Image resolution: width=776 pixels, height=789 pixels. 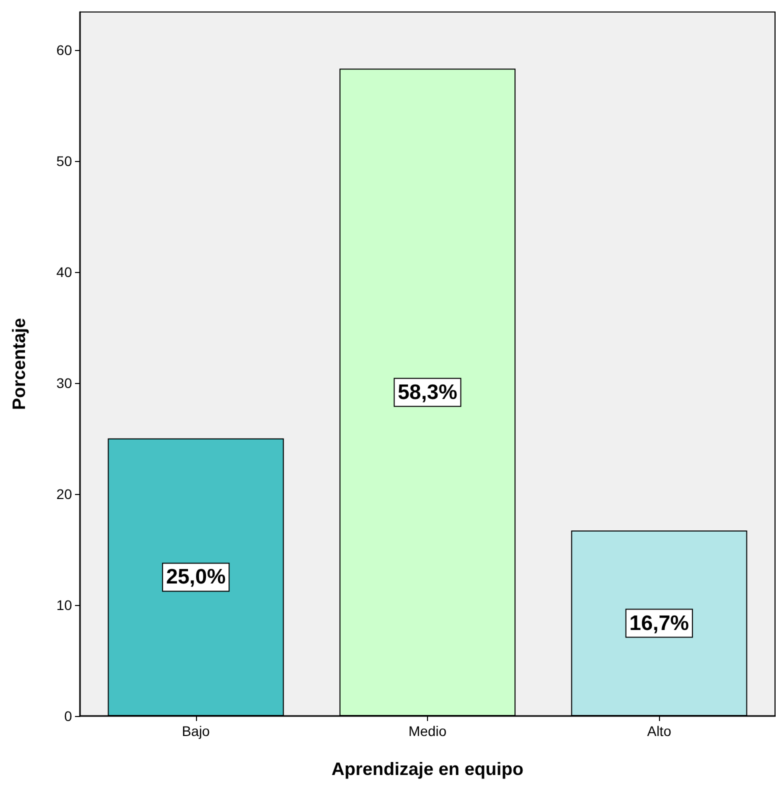 What do you see at coordinates (427, 769) in the screenshot?
I see `x-axis-title: Aprendizaje en equipo` at bounding box center [427, 769].